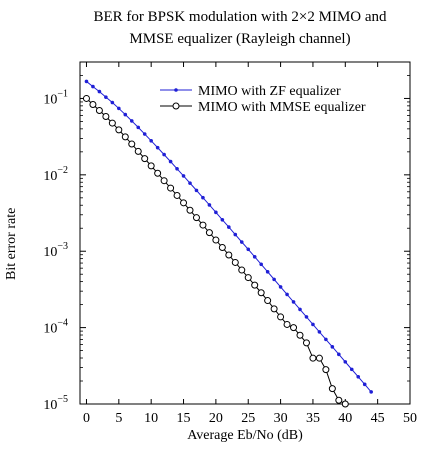 Image resolution: width=424 pixels, height=450 pixels. I want to click on x-tick-label: 45, so click(378, 418).